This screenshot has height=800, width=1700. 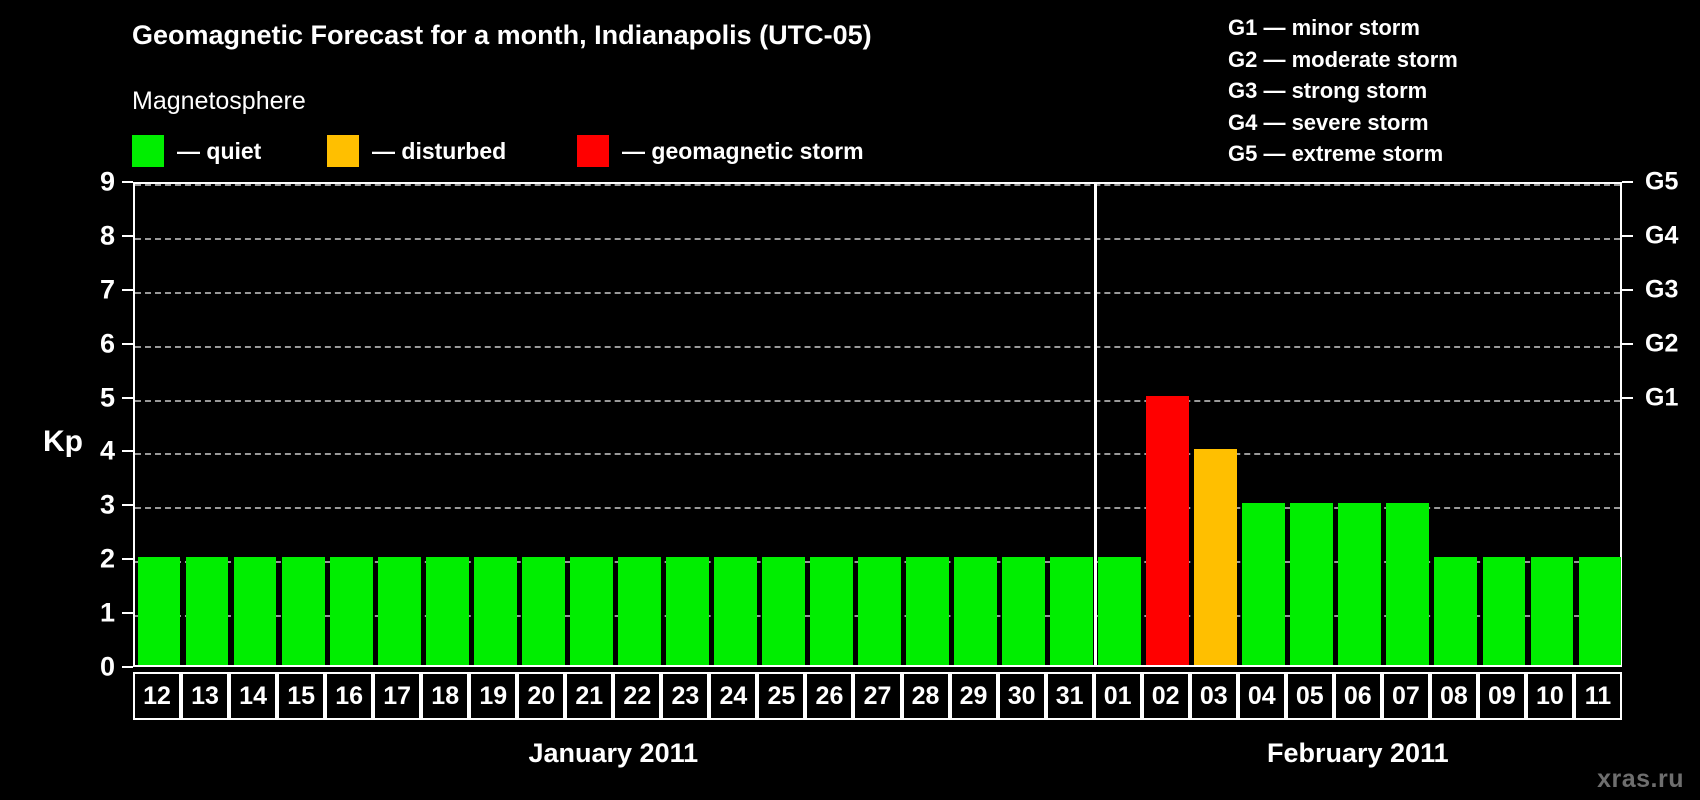 What do you see at coordinates (1405, 696) in the screenshot?
I see `day-label-07: 07` at bounding box center [1405, 696].